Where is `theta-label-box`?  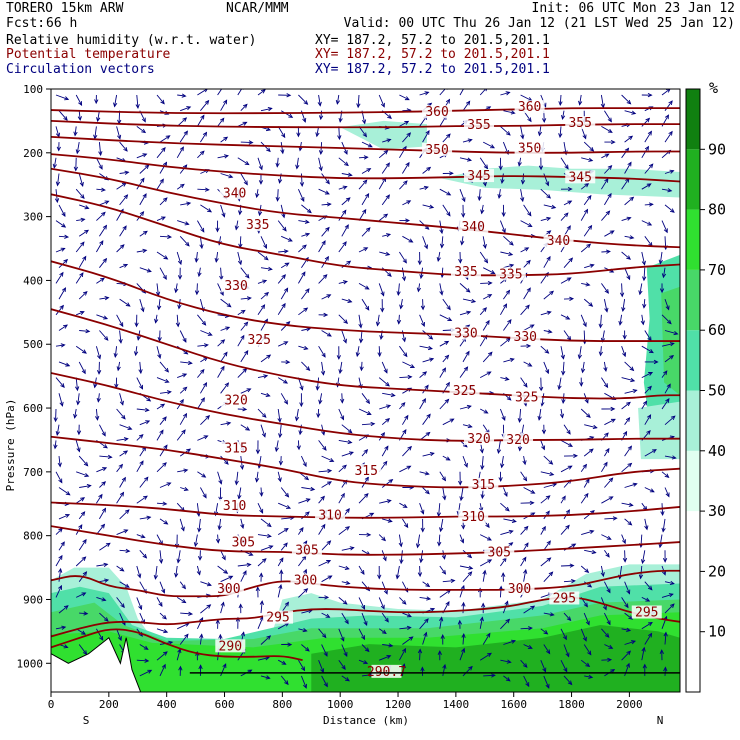 theta-label-box is located at coordinates (278, 617).